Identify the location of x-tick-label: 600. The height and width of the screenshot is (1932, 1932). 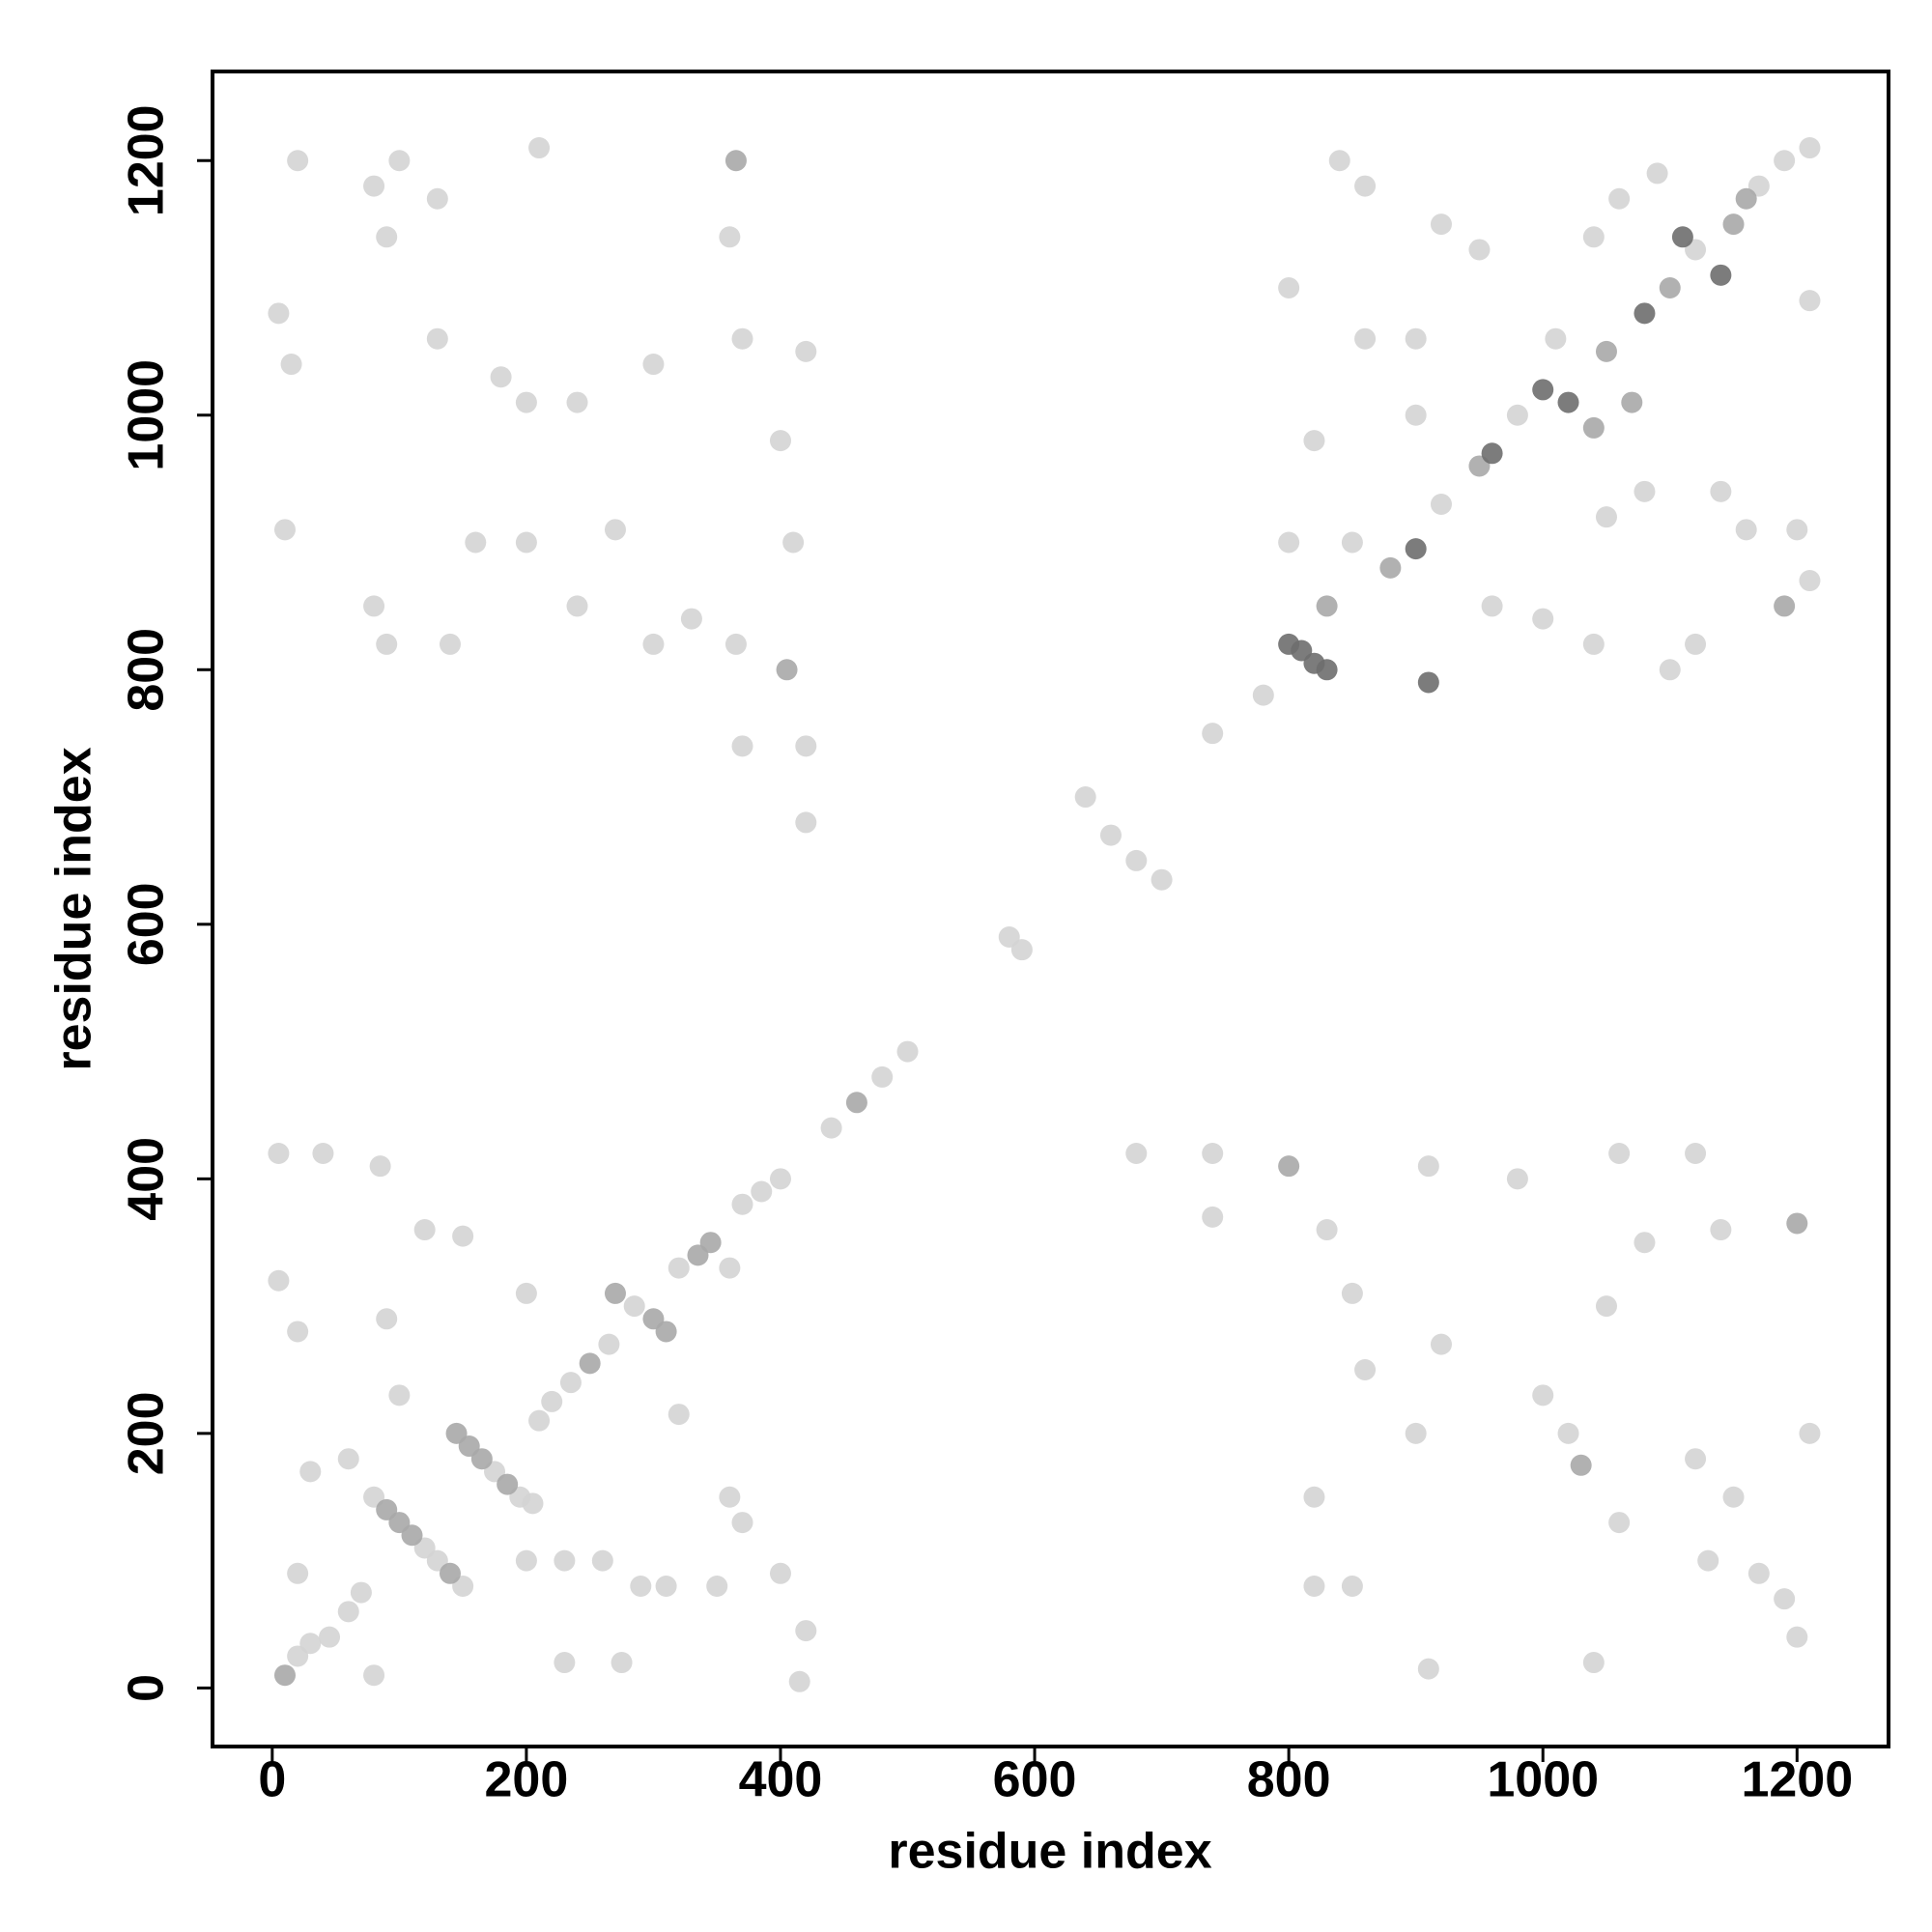
(1035, 1780).